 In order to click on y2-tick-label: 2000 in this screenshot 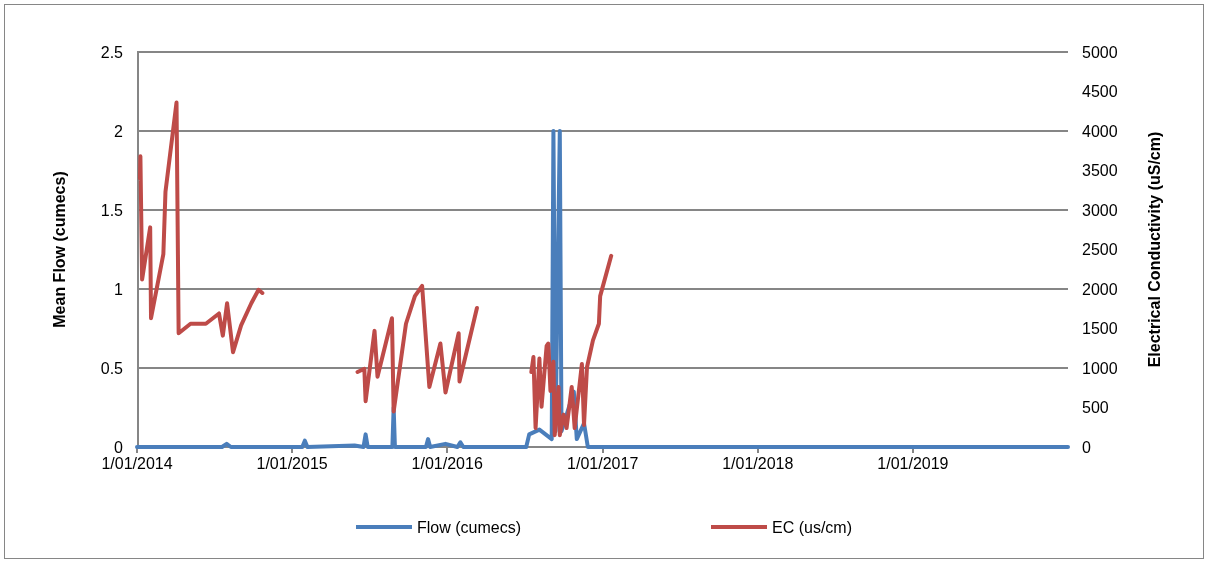, I will do `click(1100, 289)`.